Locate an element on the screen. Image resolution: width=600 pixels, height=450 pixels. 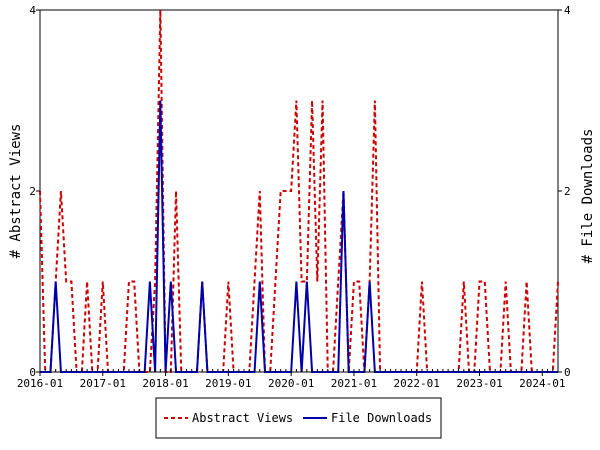
y-left-axis-title: # Abstract Views is located at coordinates (16, 191).